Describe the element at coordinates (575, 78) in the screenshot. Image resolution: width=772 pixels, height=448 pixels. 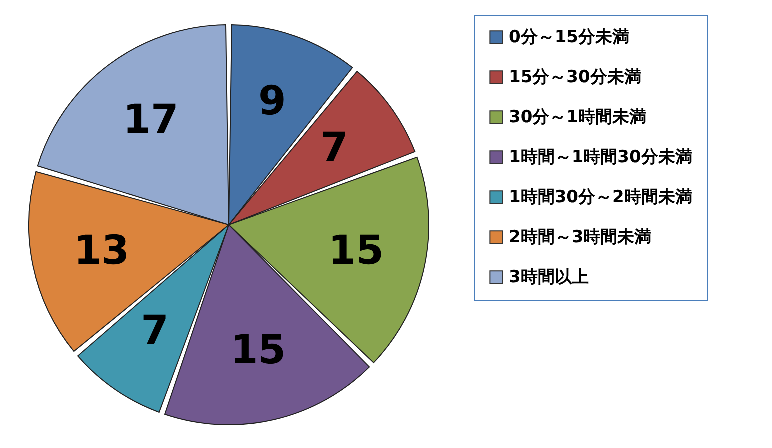
I see `legend-label: 15分～30分未満` at that location.